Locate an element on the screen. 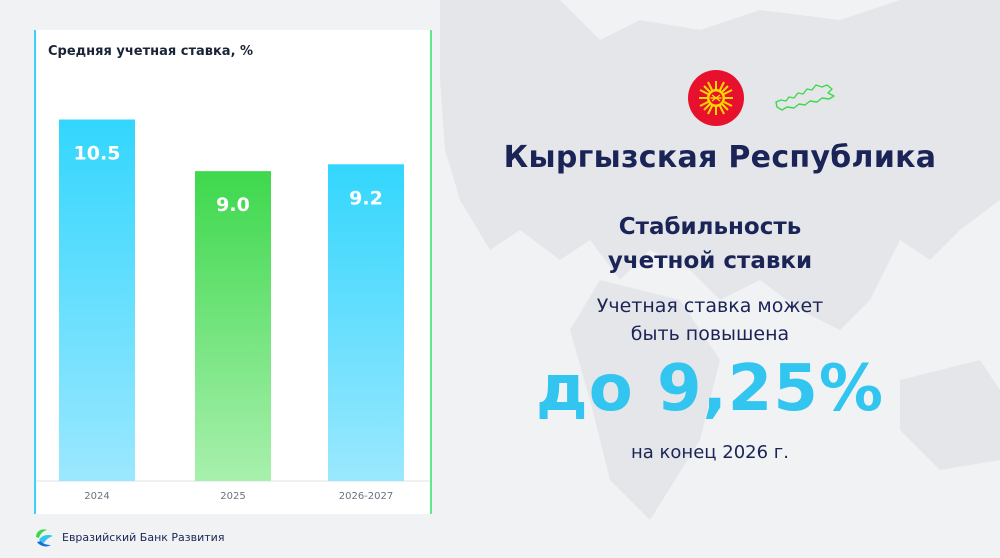  bar-2025 is located at coordinates (233, 326).